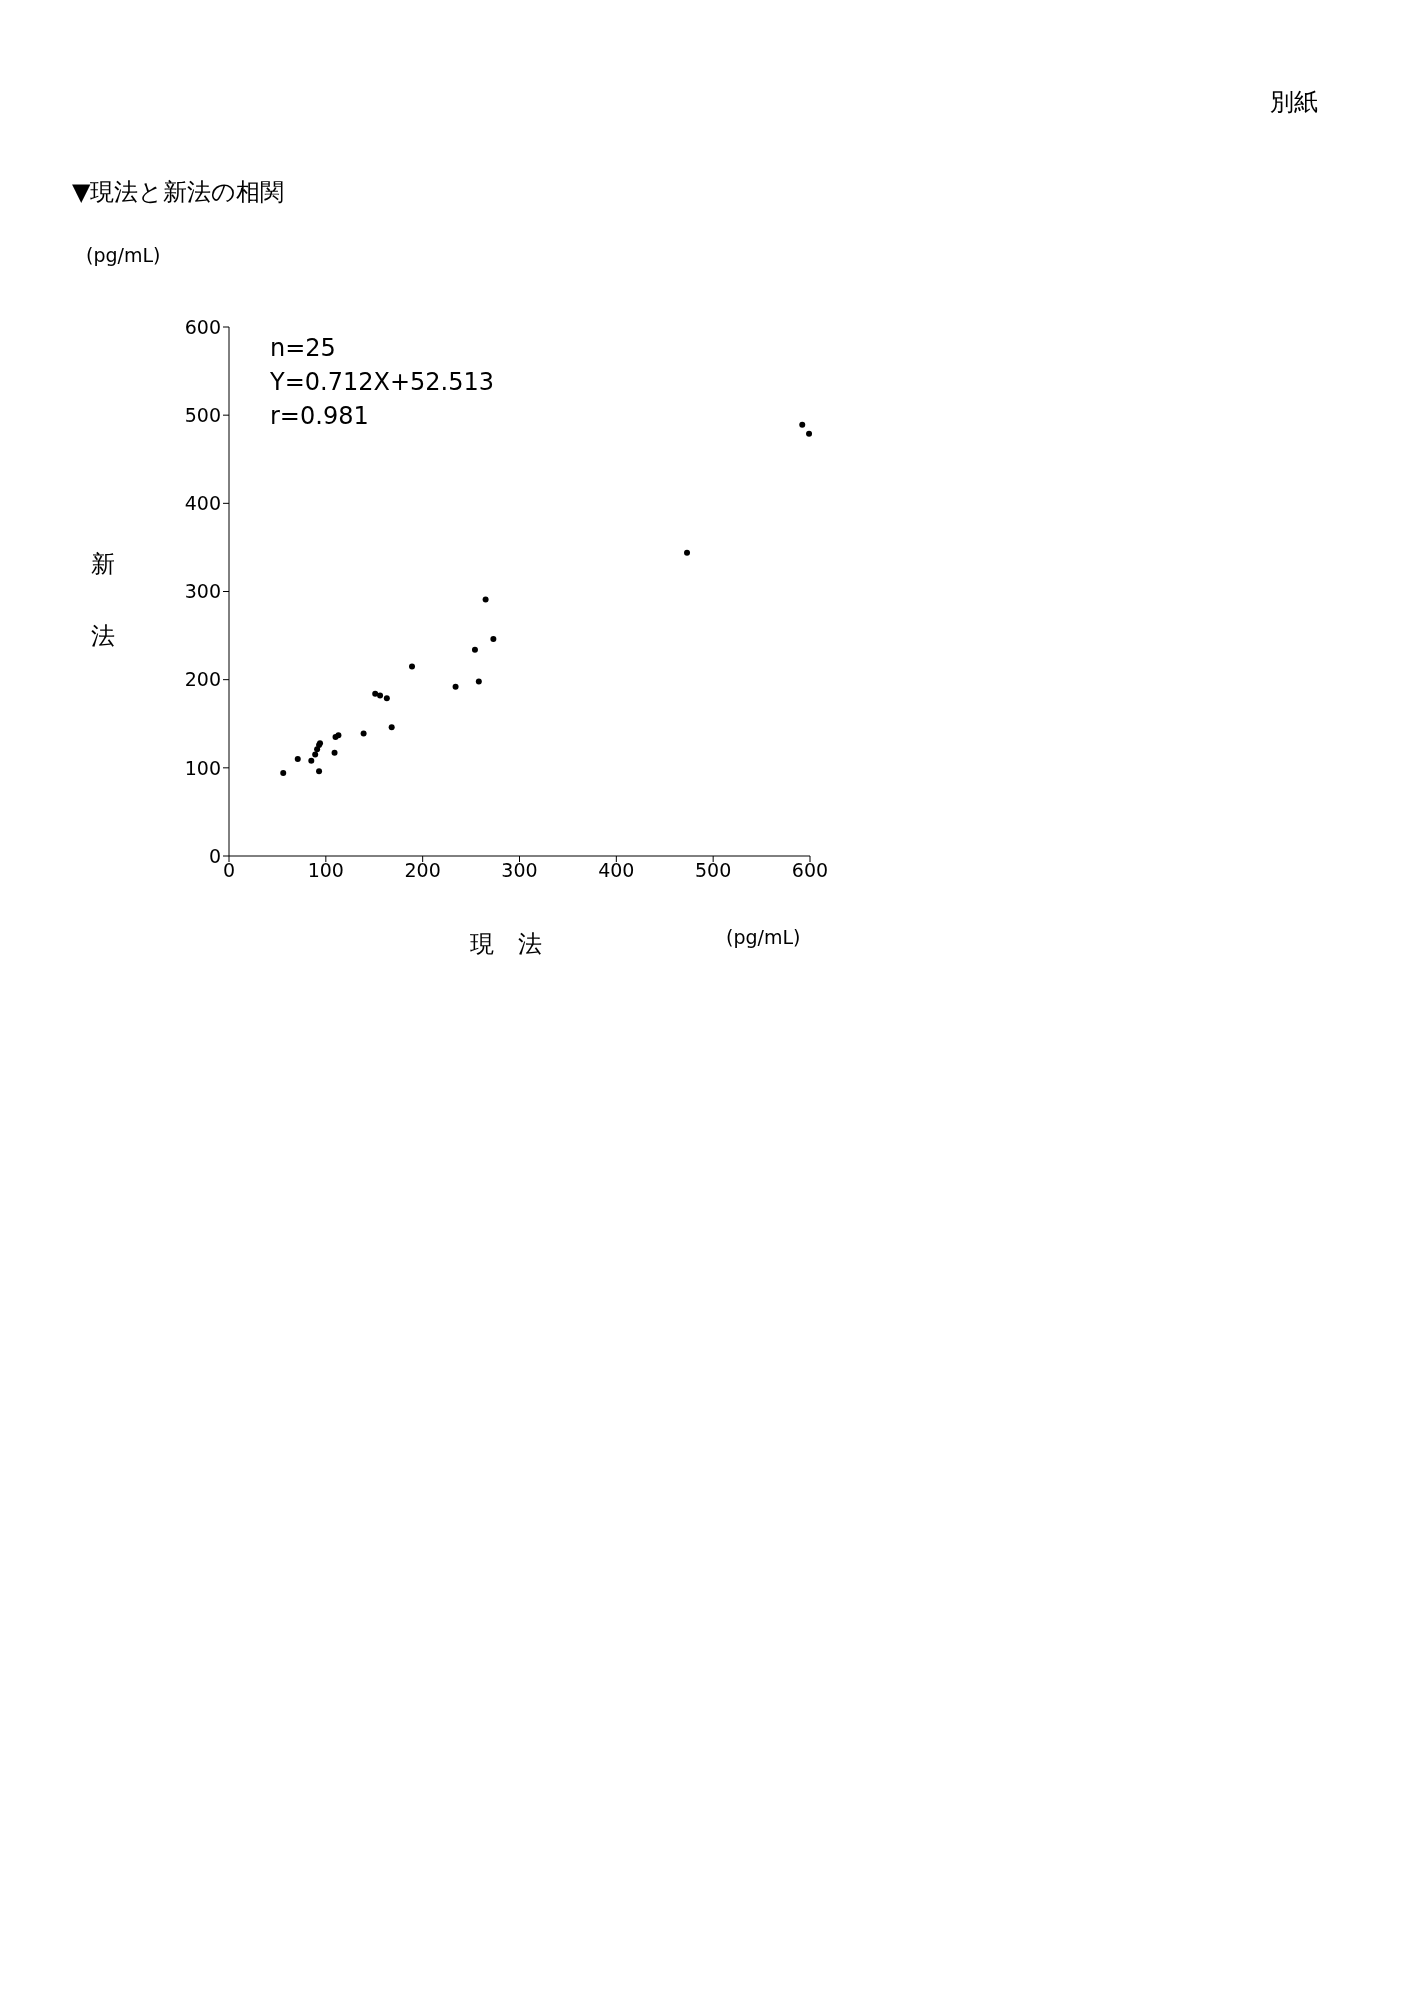 Image resolution: width=1421 pixels, height=2013 pixels. I want to click on annotation: n=25, so click(303, 348).